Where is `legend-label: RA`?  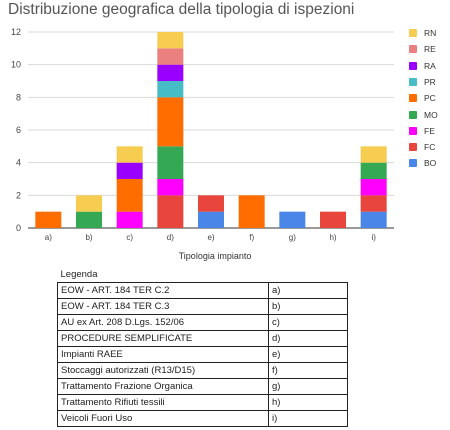
legend-label: RA is located at coordinates (430, 65).